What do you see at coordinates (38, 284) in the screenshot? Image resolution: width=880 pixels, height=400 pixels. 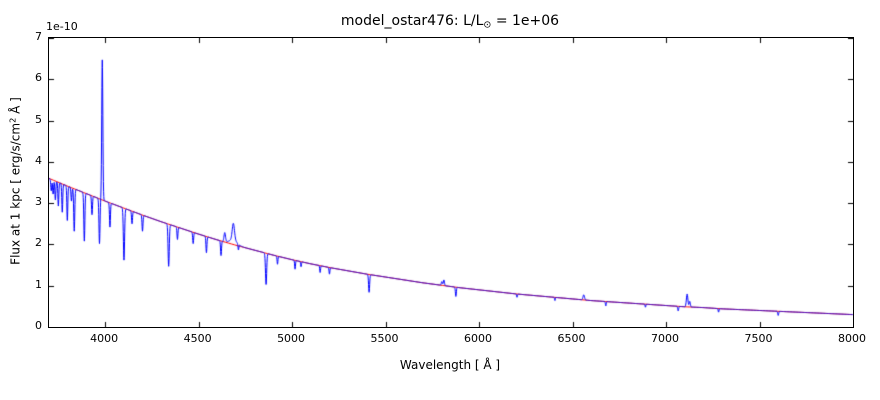 I see `y-tick-label: 1` at bounding box center [38, 284].